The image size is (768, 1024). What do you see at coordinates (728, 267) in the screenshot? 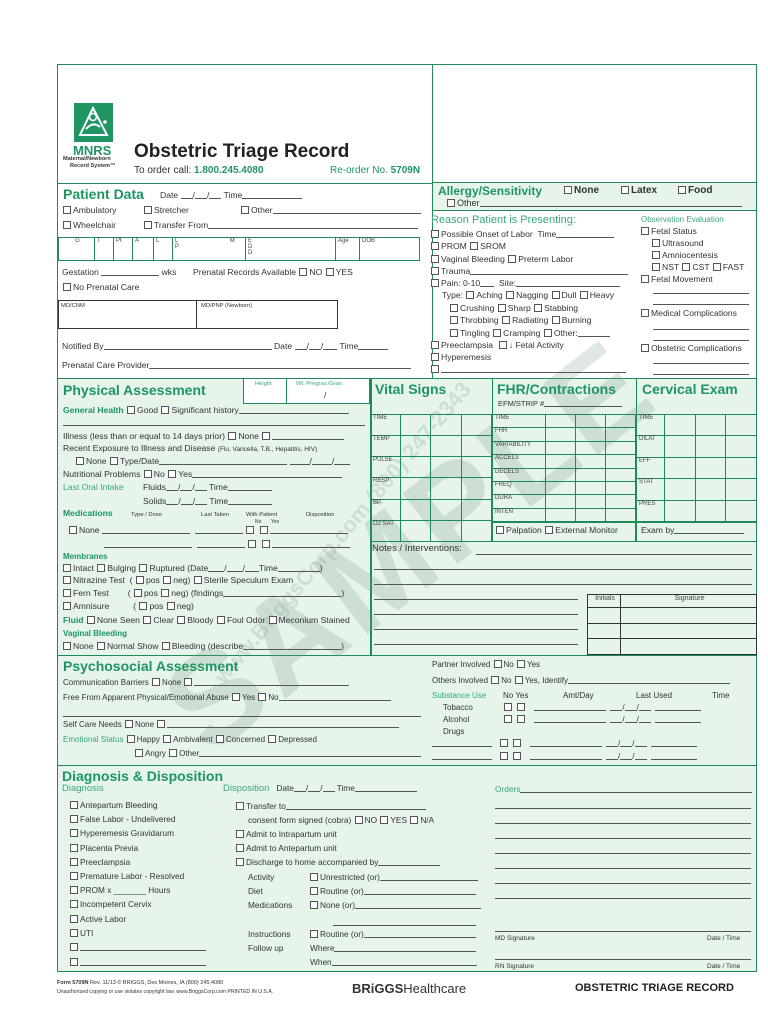
I see `fast-checkbox: FAST` at bounding box center [728, 267].